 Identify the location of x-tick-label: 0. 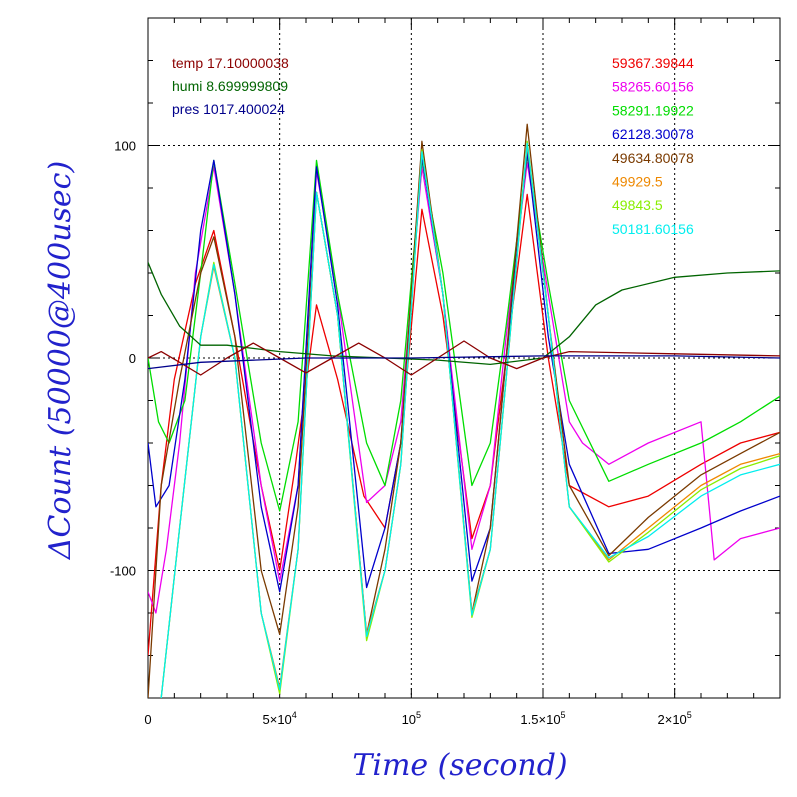
(147, 719).